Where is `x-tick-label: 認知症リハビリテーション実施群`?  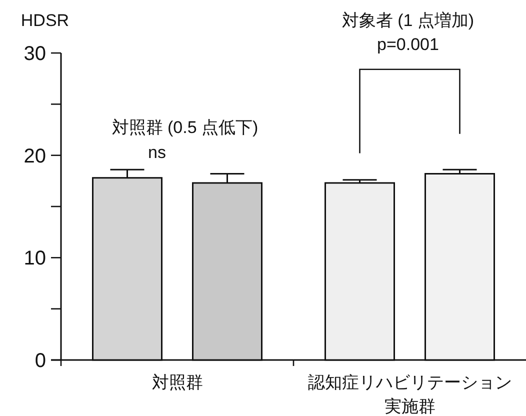
x-tick-label: 認知症リハビリテーション実施群 is located at coordinates (410, 394).